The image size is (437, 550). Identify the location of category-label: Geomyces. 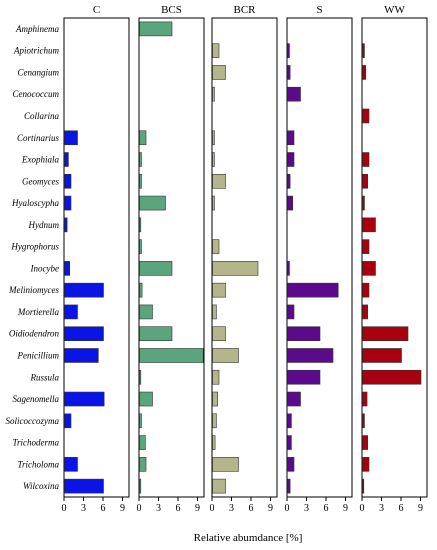
(40, 181).